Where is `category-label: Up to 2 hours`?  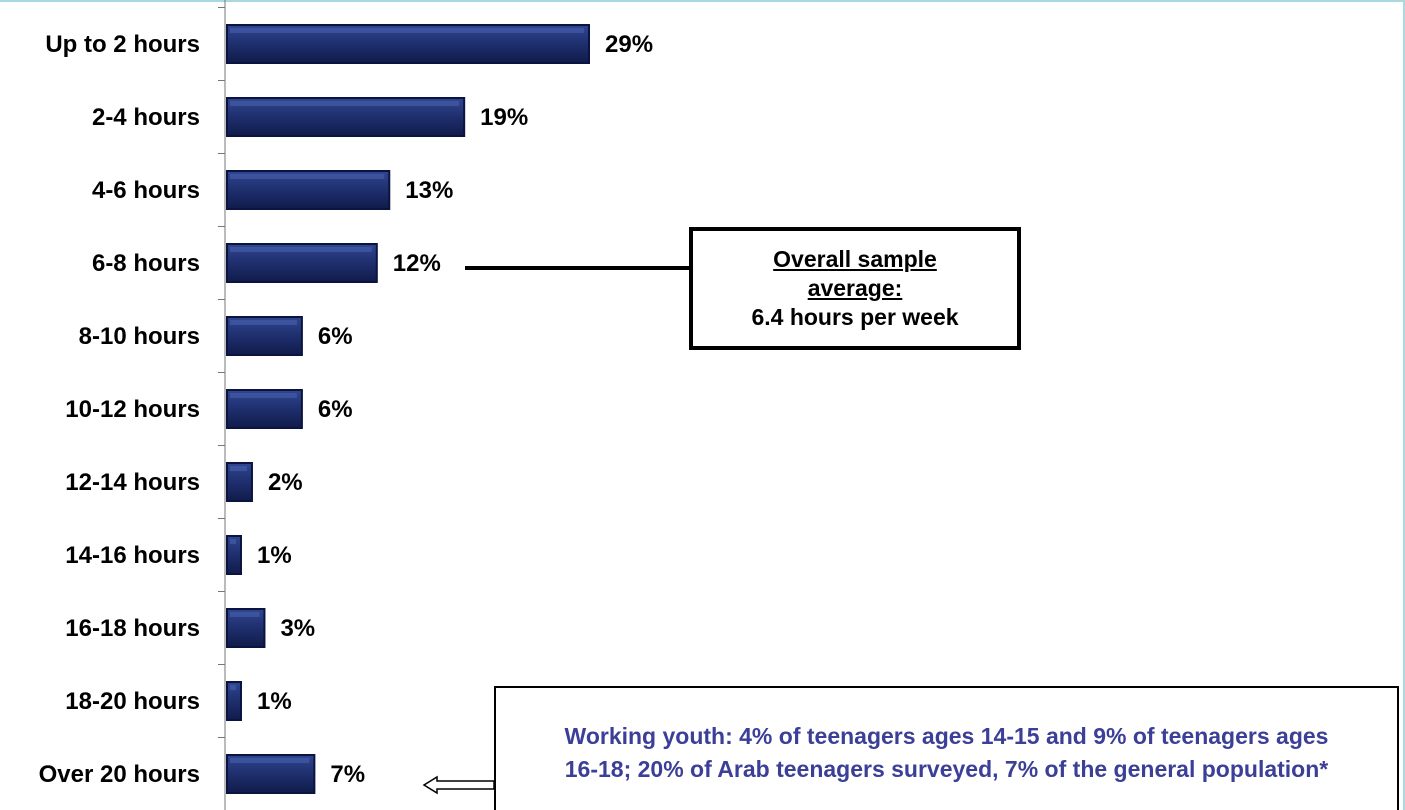
category-label: Up to 2 hours is located at coordinates (122, 44).